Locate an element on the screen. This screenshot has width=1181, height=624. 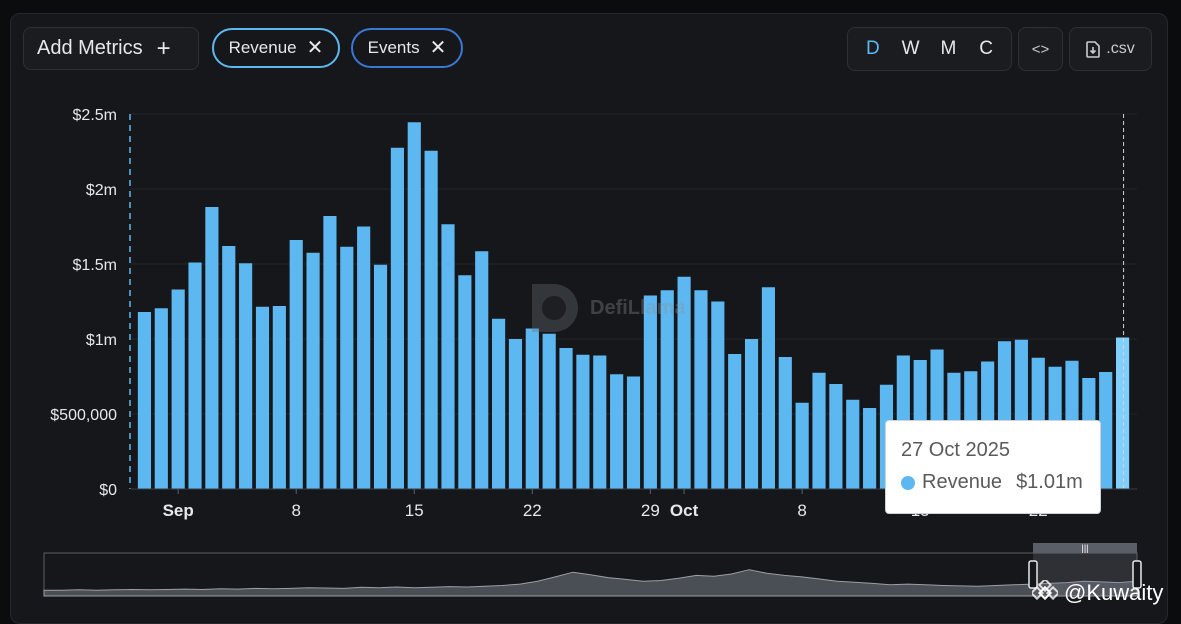
y-tick-label: $1m is located at coordinates (101, 340).